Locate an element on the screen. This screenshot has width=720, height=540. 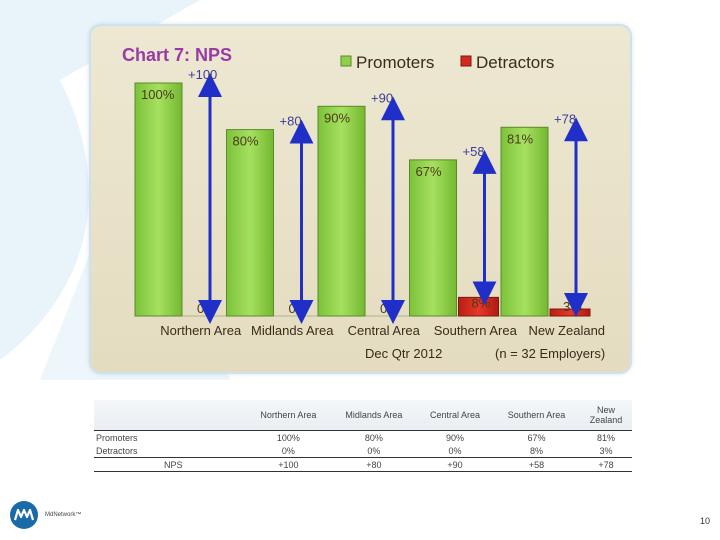
table-cell: +100 is located at coordinates (288, 464).